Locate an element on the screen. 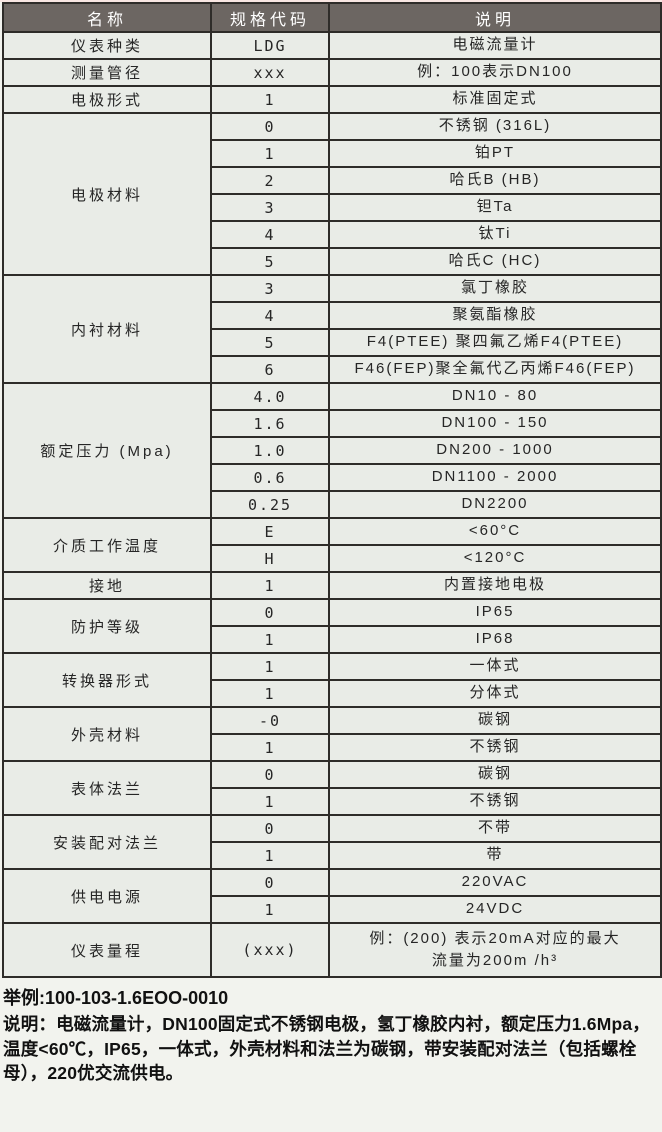 The height and width of the screenshot is (1132, 662). spec-description-cell: IP65 is located at coordinates (495, 612).